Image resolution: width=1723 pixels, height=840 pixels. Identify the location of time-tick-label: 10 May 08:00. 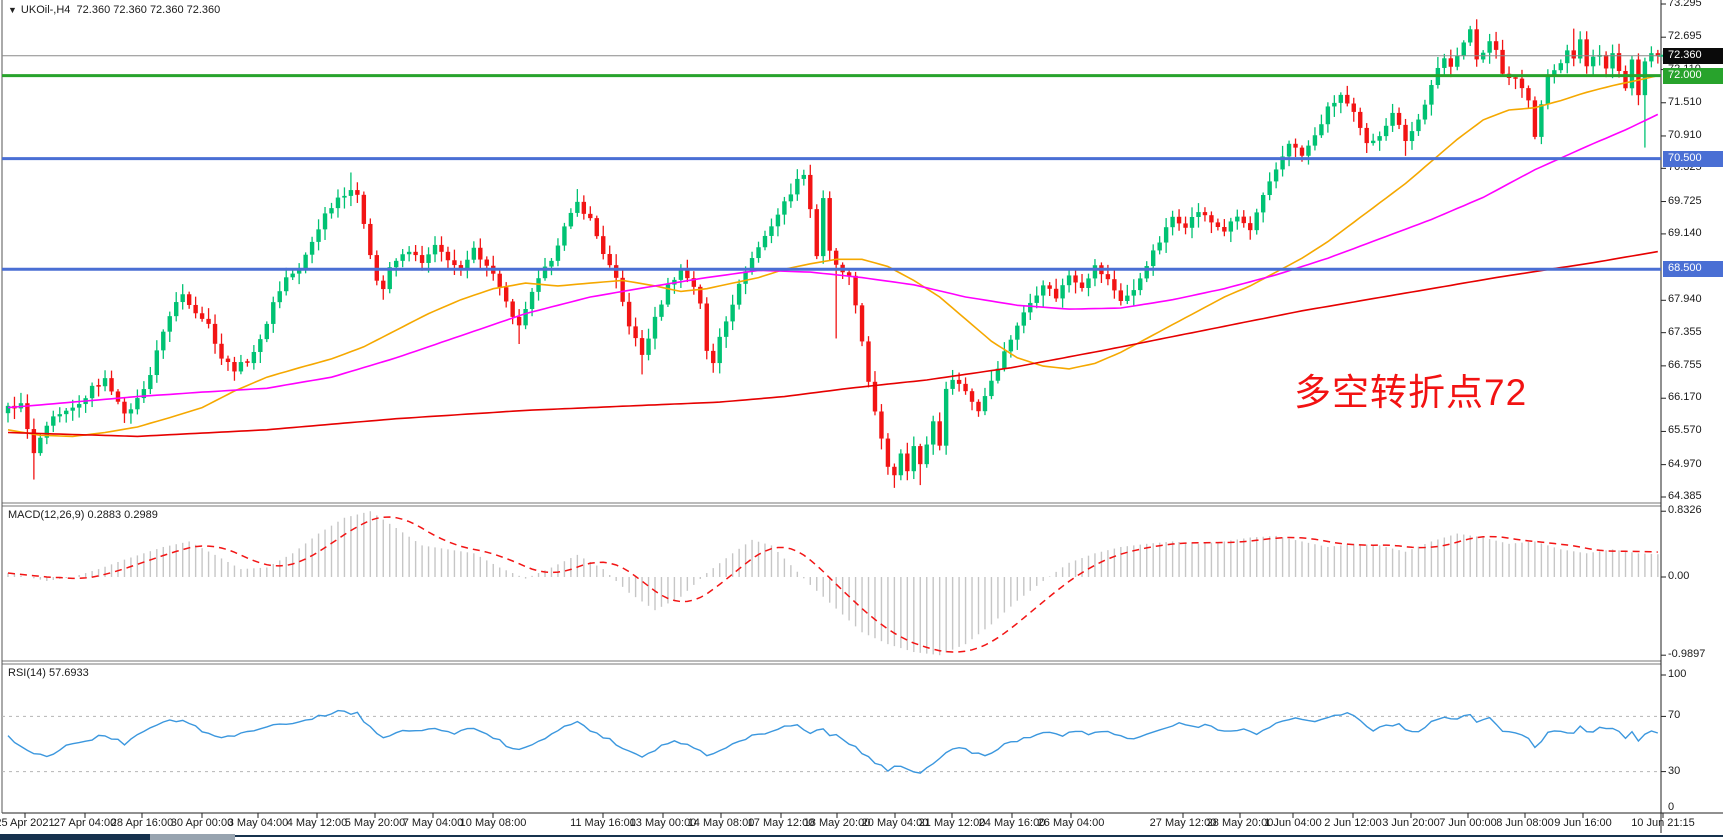
(493, 823).